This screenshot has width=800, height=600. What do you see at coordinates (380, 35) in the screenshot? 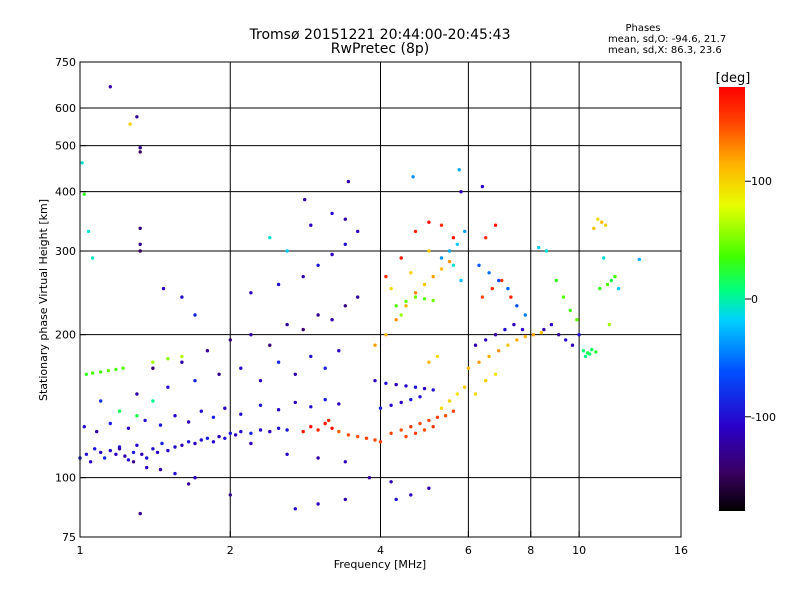
I see `chart-title: Tromsø 20151221 20:44:00-20:45:43` at bounding box center [380, 35].